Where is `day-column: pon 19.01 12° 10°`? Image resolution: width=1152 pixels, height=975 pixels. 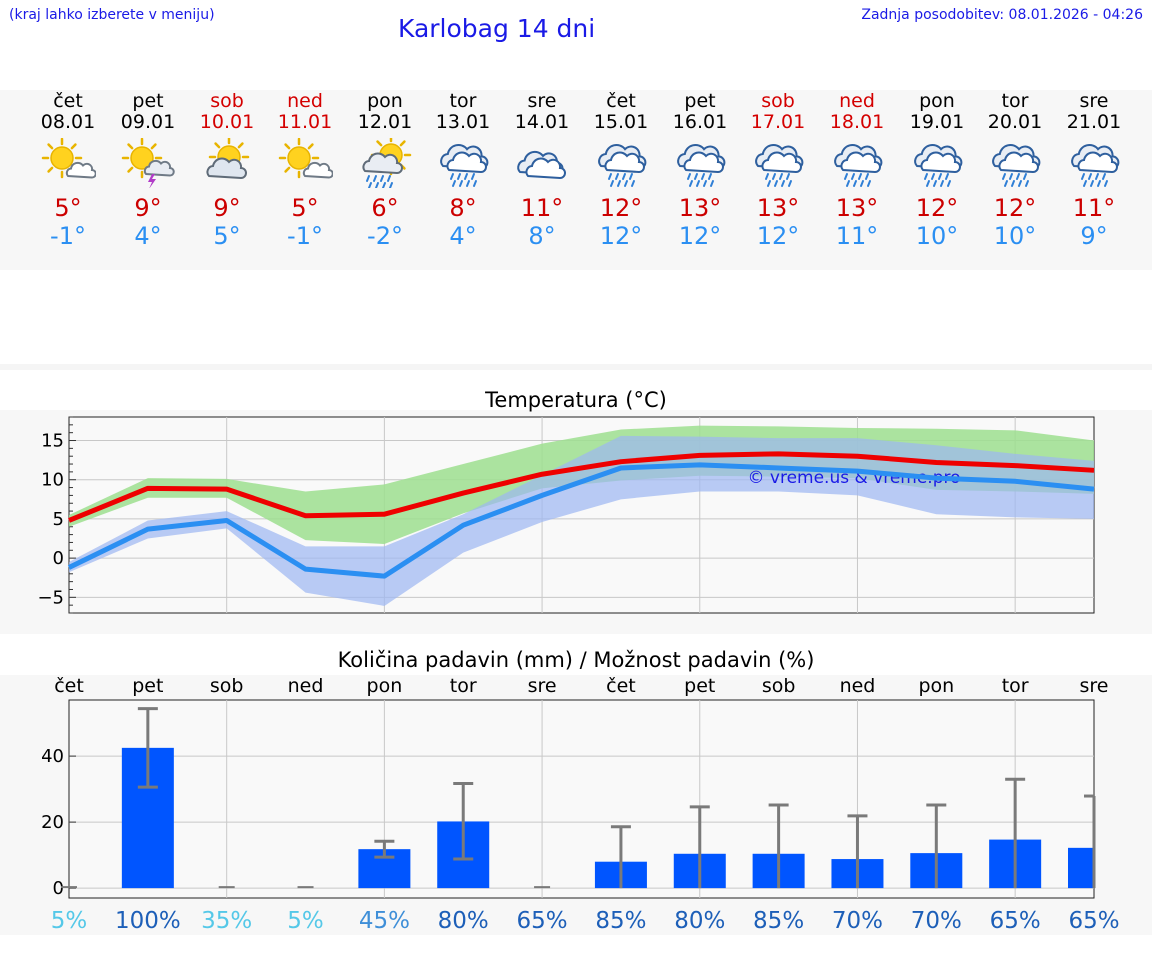
day-column: pon 19.01 12° 10° is located at coordinates (937, 170).